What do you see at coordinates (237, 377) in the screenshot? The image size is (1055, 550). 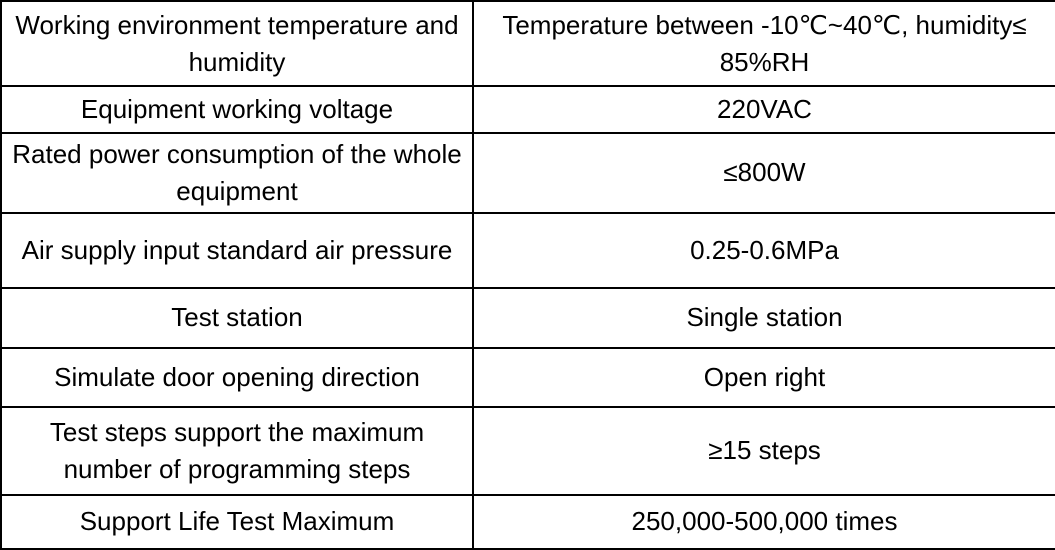 I see `spec-parameter: Simulate door opening direction` at bounding box center [237, 377].